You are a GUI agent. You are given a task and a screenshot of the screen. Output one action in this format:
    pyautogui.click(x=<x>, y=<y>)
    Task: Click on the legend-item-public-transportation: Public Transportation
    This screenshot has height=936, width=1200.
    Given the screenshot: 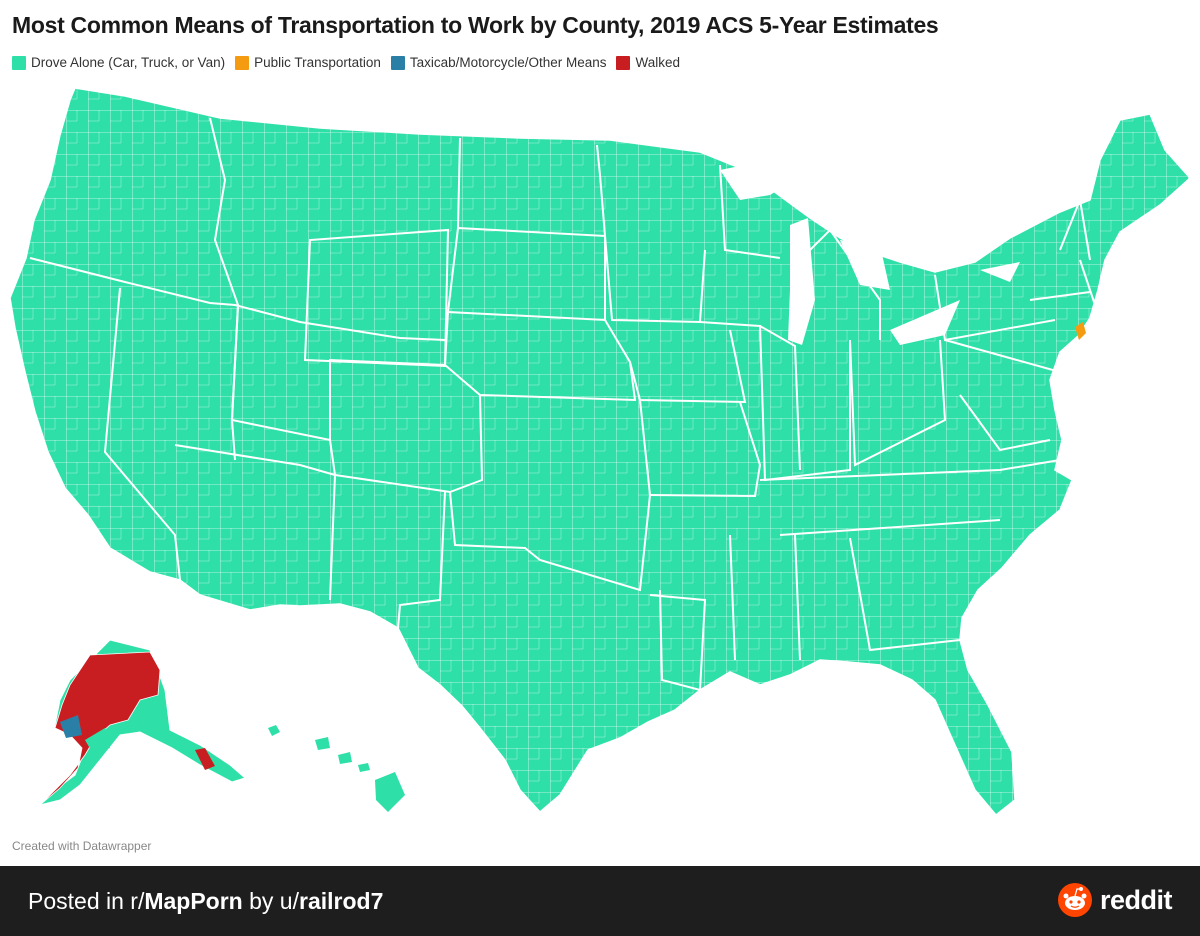 What is the action you would take?
    pyautogui.click(x=308, y=62)
    